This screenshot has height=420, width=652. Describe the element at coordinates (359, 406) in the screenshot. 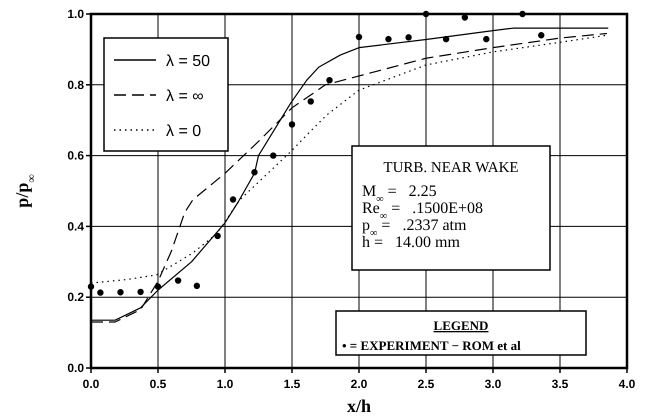

I see `x-axis-title: x/h` at that location.